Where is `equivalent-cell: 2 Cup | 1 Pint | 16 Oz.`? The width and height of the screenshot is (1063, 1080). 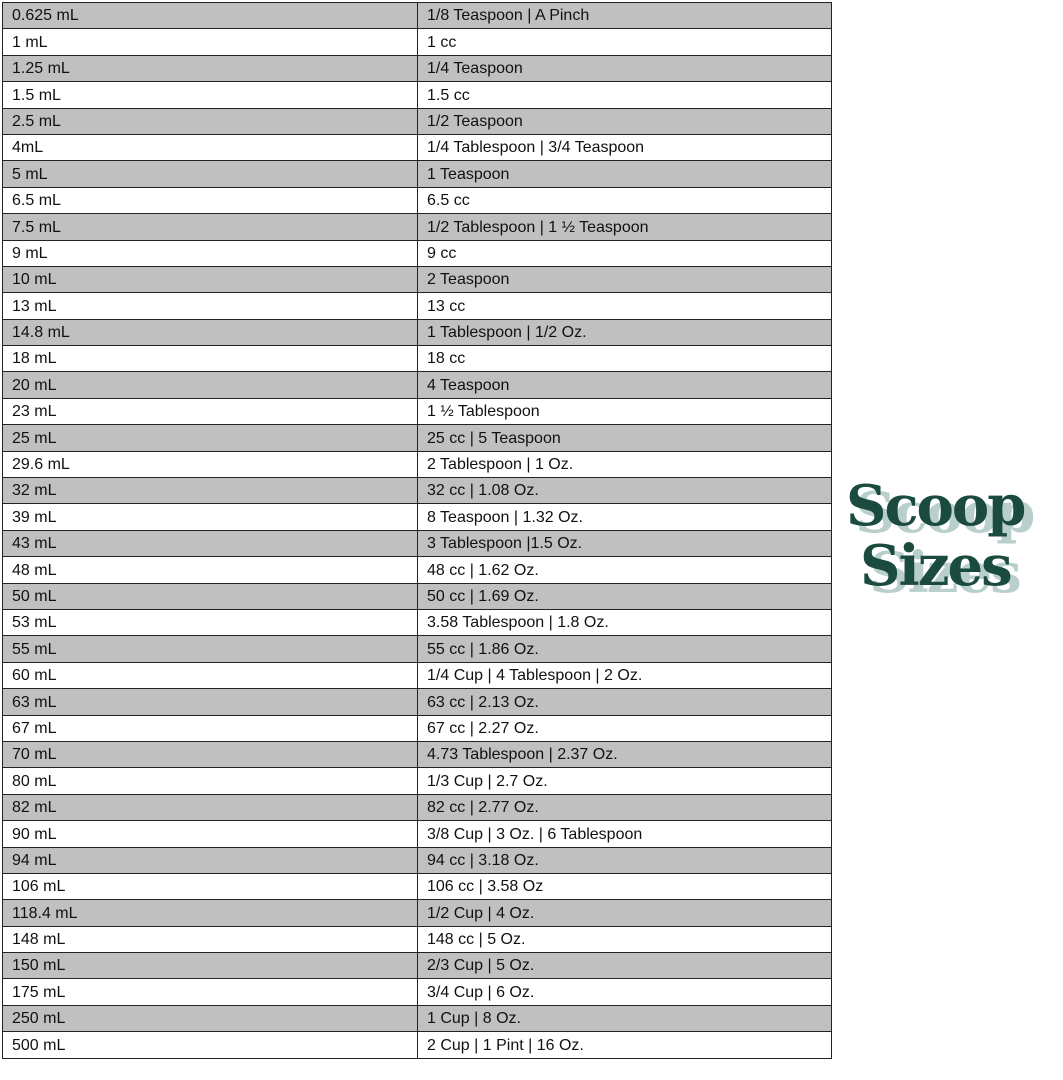
equivalent-cell: 2 Cup | 1 Pint | 16 Oz. is located at coordinates (624, 1045).